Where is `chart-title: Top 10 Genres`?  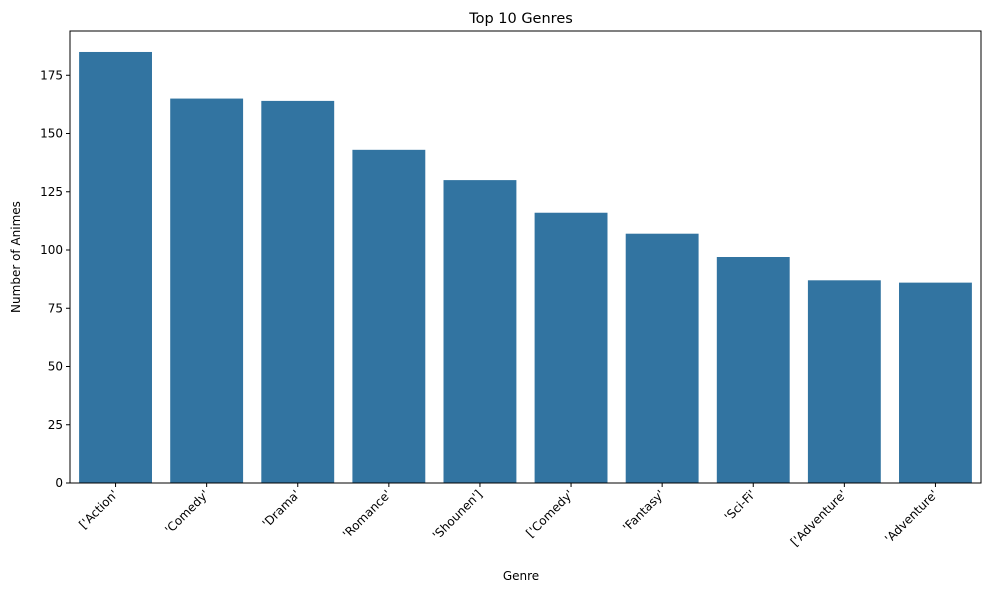 chart-title: Top 10 Genres is located at coordinates (520, 19).